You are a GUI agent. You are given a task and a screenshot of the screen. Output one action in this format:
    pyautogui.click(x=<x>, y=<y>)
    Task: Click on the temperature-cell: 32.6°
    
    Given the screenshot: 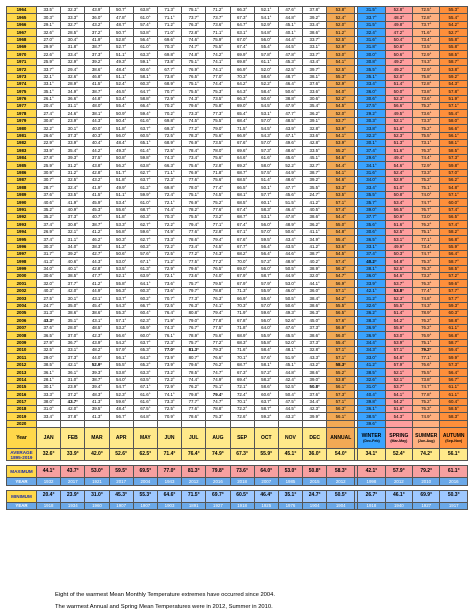 What is the action you would take?
    pyautogui.click(x=371, y=379)
    